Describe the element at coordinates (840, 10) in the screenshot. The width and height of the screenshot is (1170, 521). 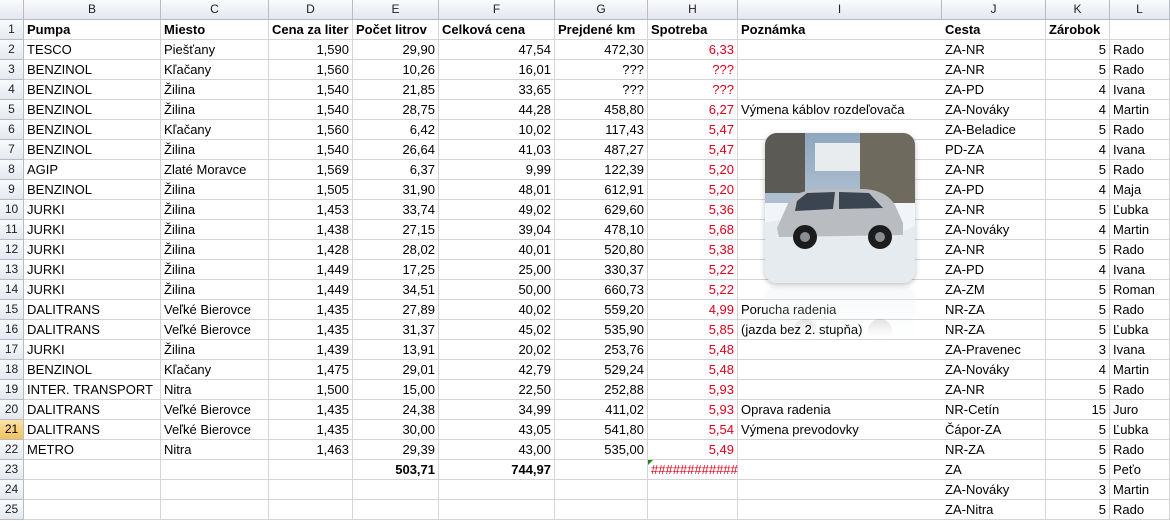
I see `column-header-i: I` at that location.